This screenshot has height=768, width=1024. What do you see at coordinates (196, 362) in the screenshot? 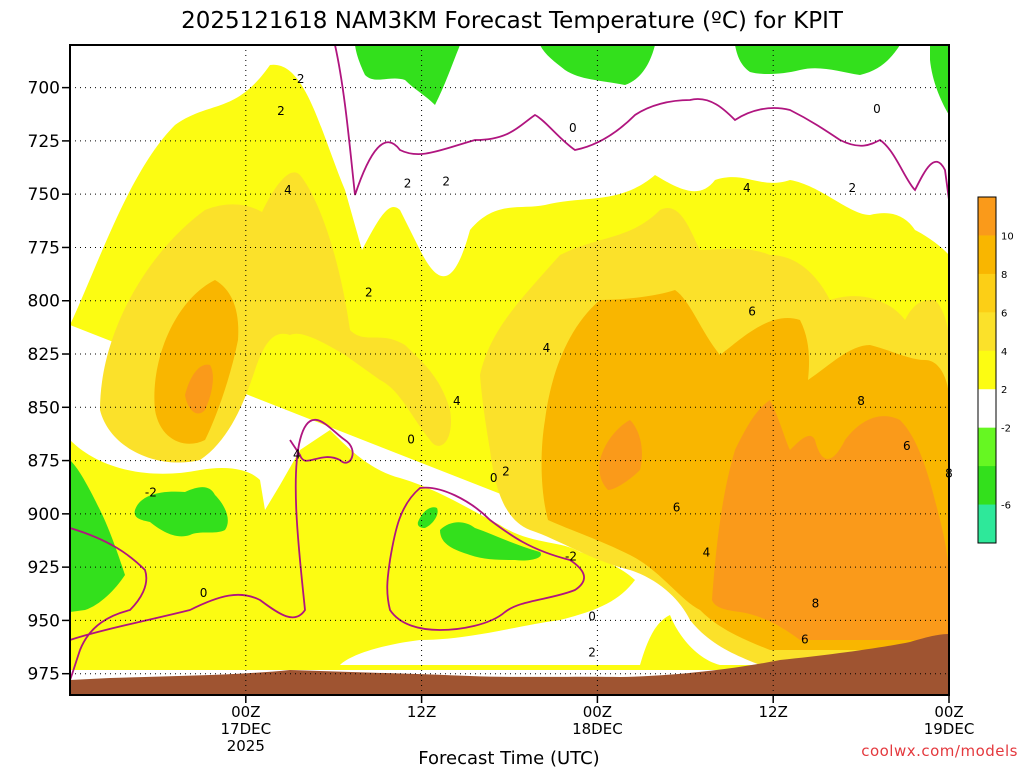
I see `fill-6-8-left` at bounding box center [196, 362].